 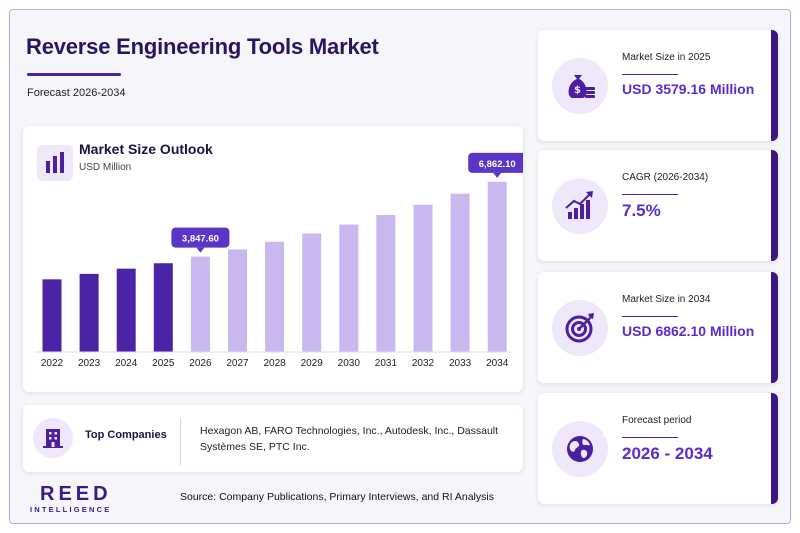 I want to click on stat-label: Market Size in 2025, so click(x=666, y=57).